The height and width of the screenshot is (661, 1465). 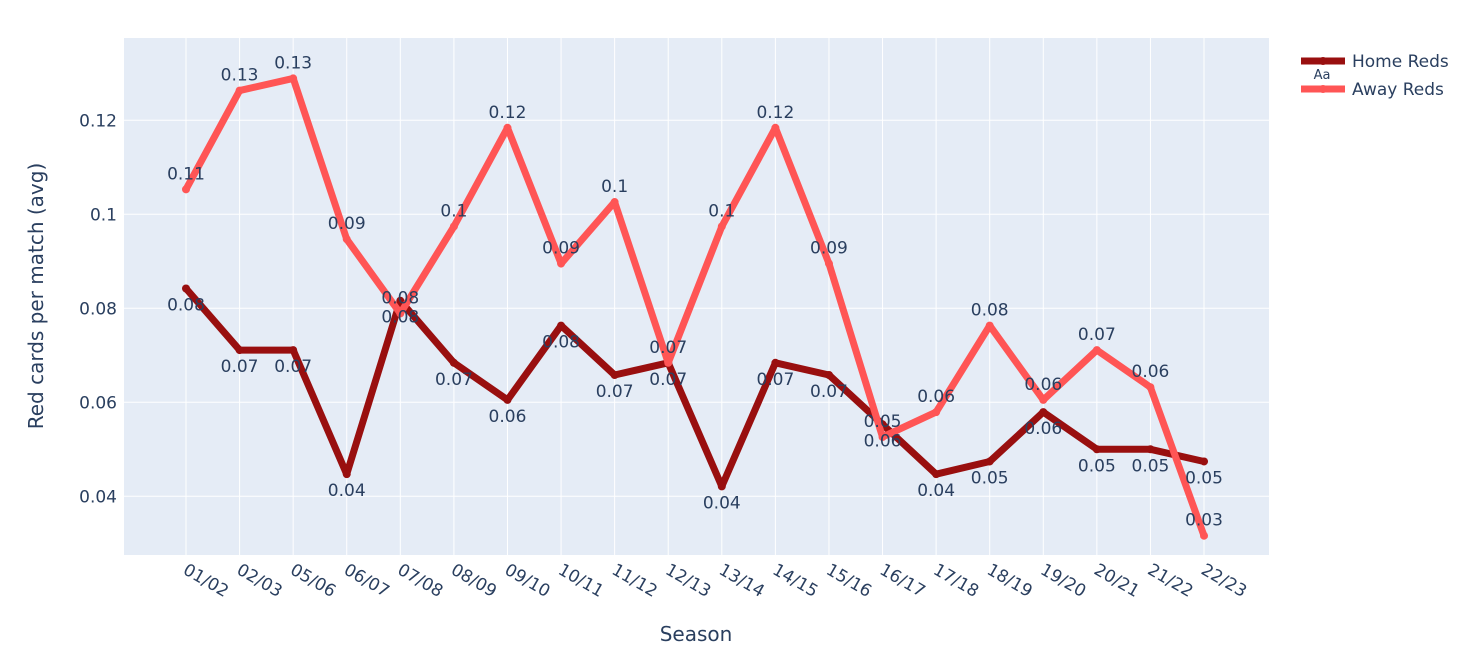 What do you see at coordinates (186, 174) in the screenshot?
I see `data-label: 0.11` at bounding box center [186, 174].